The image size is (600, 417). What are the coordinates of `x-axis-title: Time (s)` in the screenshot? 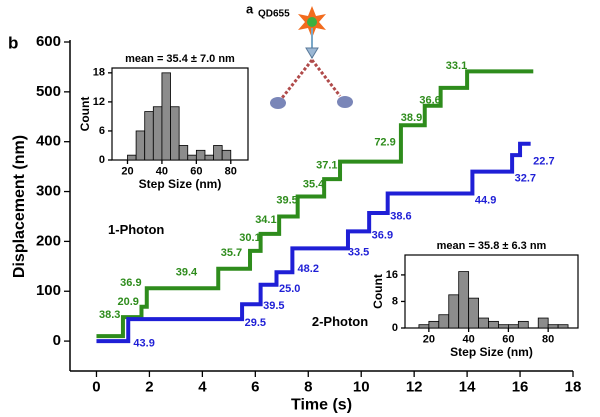 It's located at (321, 405).